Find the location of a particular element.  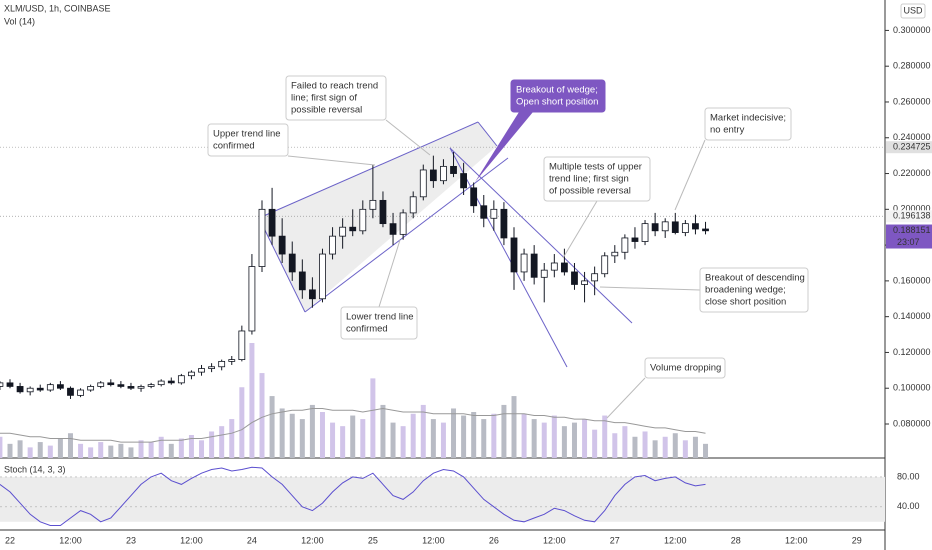

stoch-tick-label: 80.00 is located at coordinates (908, 476).